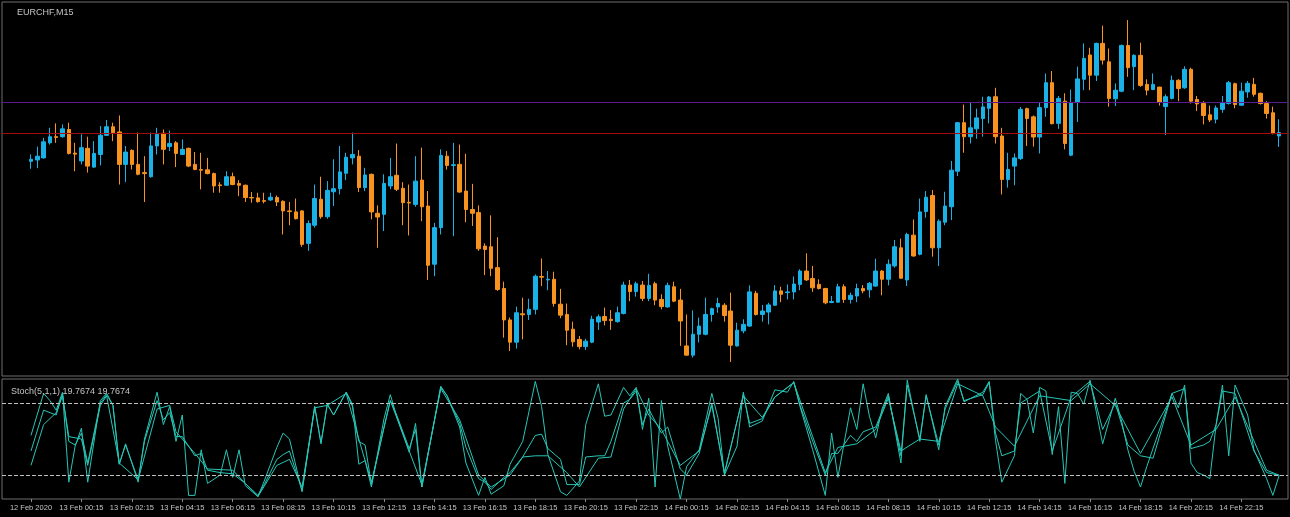 The image size is (1290, 517). Describe the element at coordinates (45, 11) in the screenshot. I see `chart-title: EURCHF,M15` at that location.